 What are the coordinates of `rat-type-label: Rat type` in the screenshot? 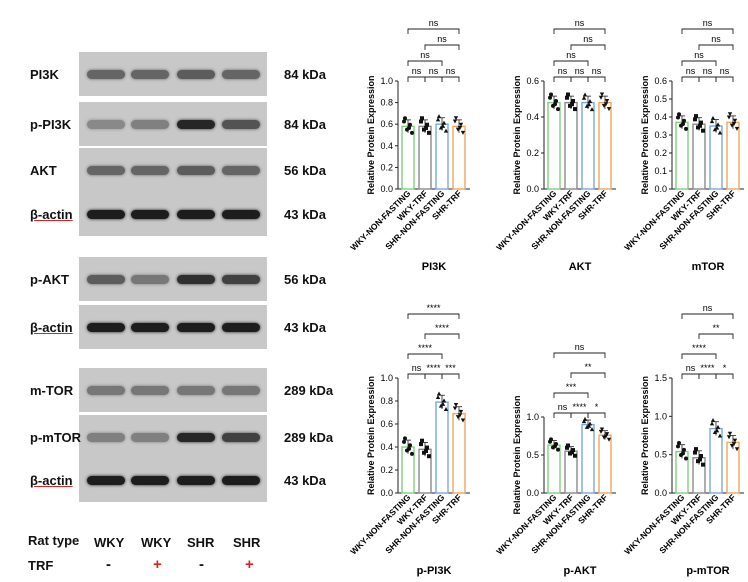 It's located at (54, 540).